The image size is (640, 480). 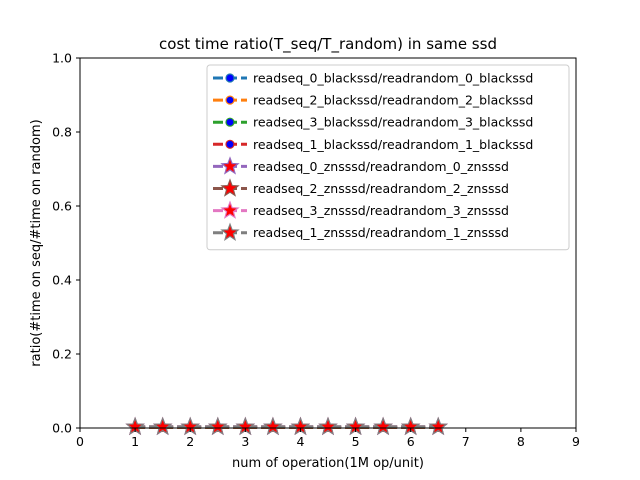 What do you see at coordinates (576, 441) in the screenshot?
I see `x-tick-label: 9` at bounding box center [576, 441].